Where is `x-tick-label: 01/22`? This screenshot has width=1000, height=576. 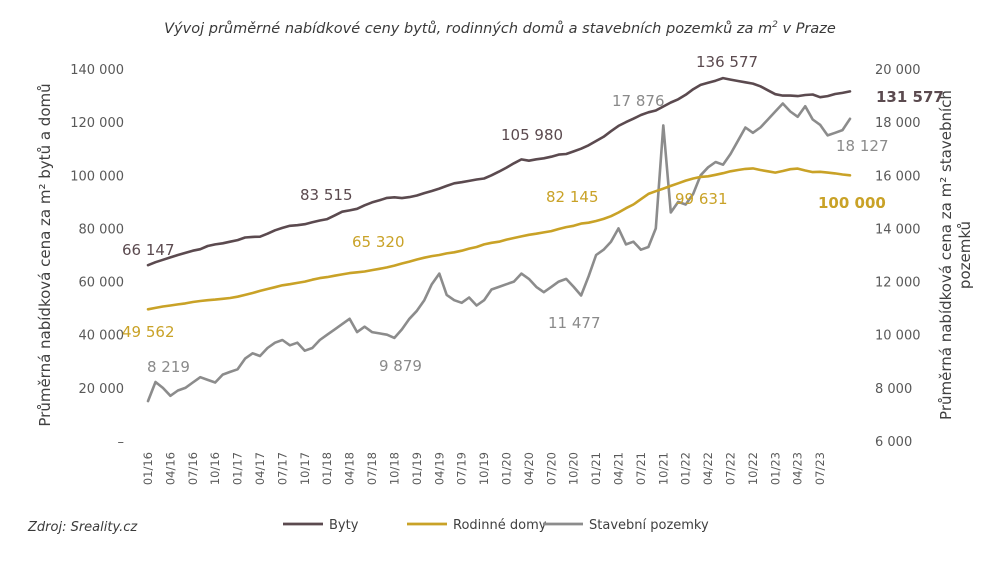
x-tick-label: 01/22 is located at coordinates (686, 468).